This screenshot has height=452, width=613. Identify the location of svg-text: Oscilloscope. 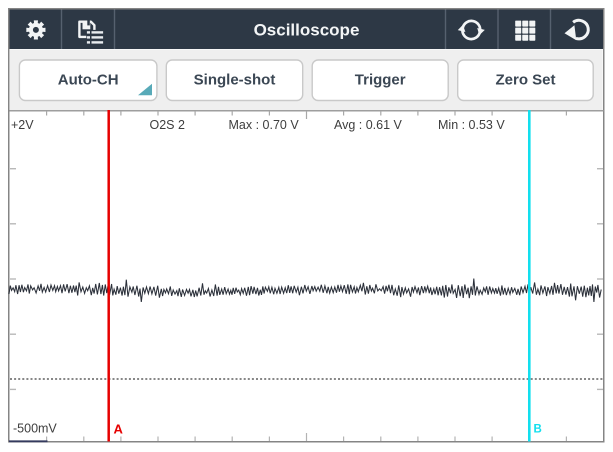
(307, 30).